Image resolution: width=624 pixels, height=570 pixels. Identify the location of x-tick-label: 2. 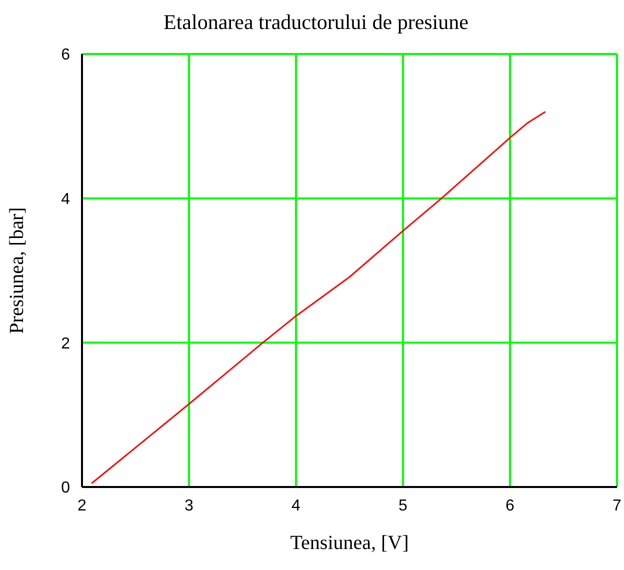
(82, 505).